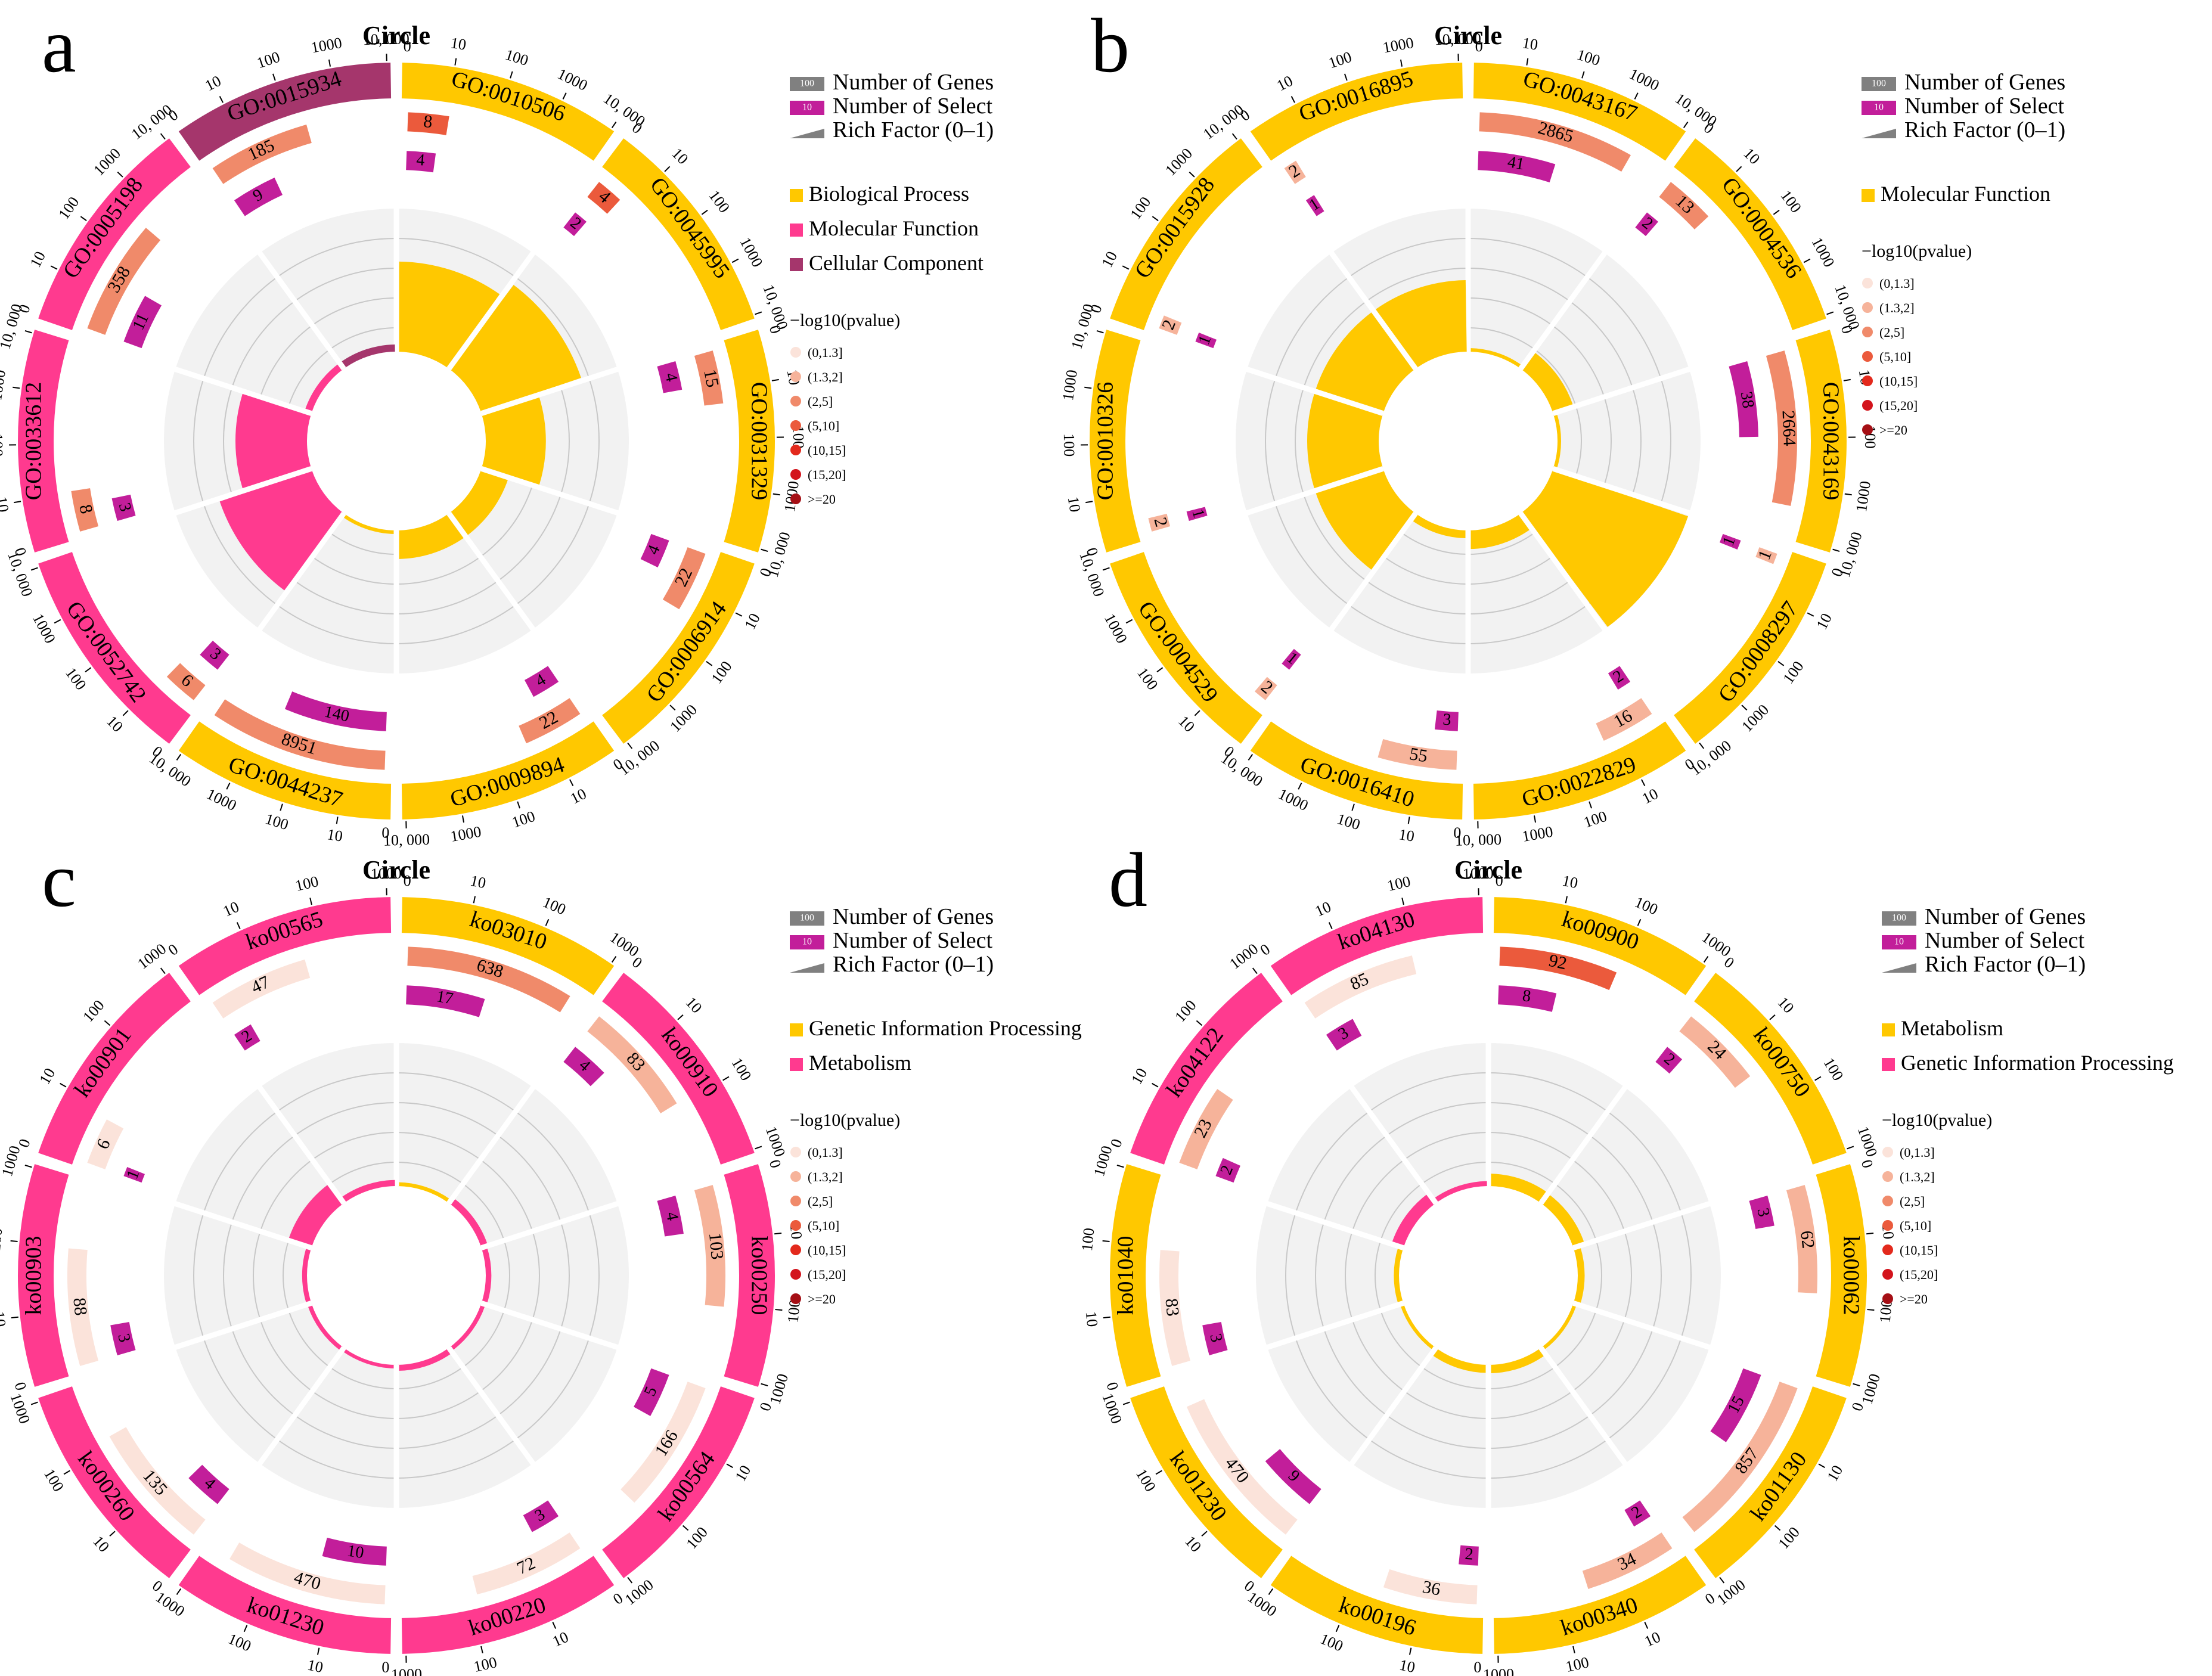 The image size is (2212, 1676). I want to click on panel-label: d, so click(1128, 880).